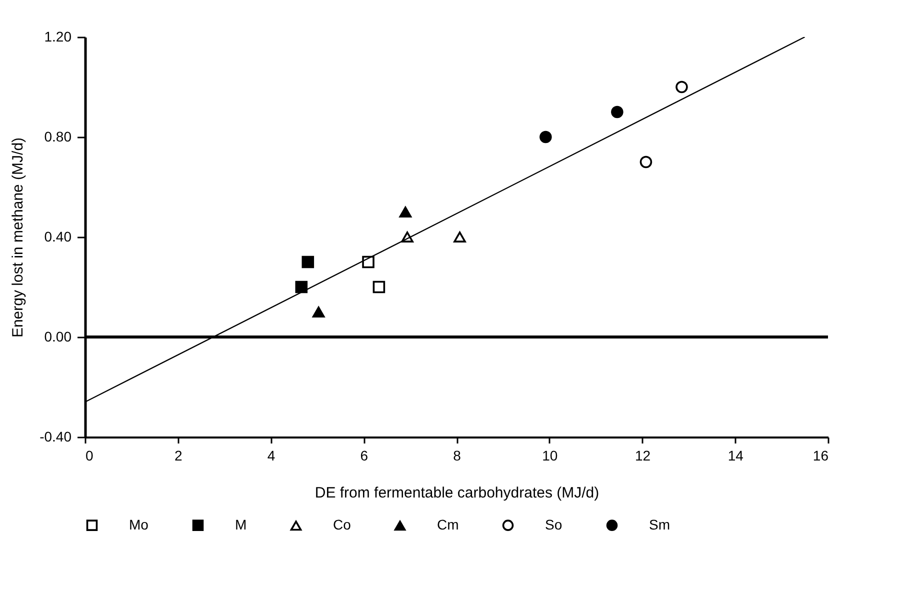 The height and width of the screenshot is (595, 914). What do you see at coordinates (553, 524) in the screenshot?
I see `legend-label: So` at bounding box center [553, 524].